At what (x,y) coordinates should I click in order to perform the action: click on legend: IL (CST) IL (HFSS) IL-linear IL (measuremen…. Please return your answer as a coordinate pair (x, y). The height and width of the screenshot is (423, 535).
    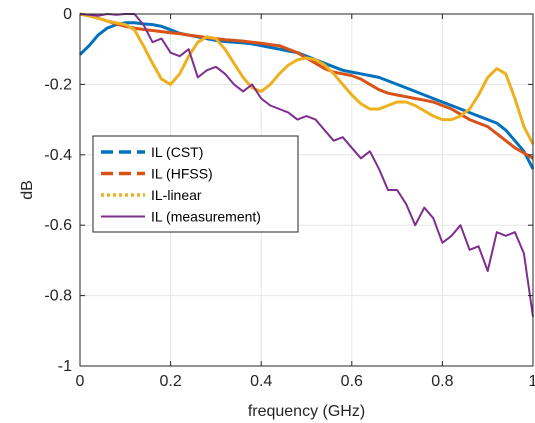
    Looking at the image, I should click on (195, 184).